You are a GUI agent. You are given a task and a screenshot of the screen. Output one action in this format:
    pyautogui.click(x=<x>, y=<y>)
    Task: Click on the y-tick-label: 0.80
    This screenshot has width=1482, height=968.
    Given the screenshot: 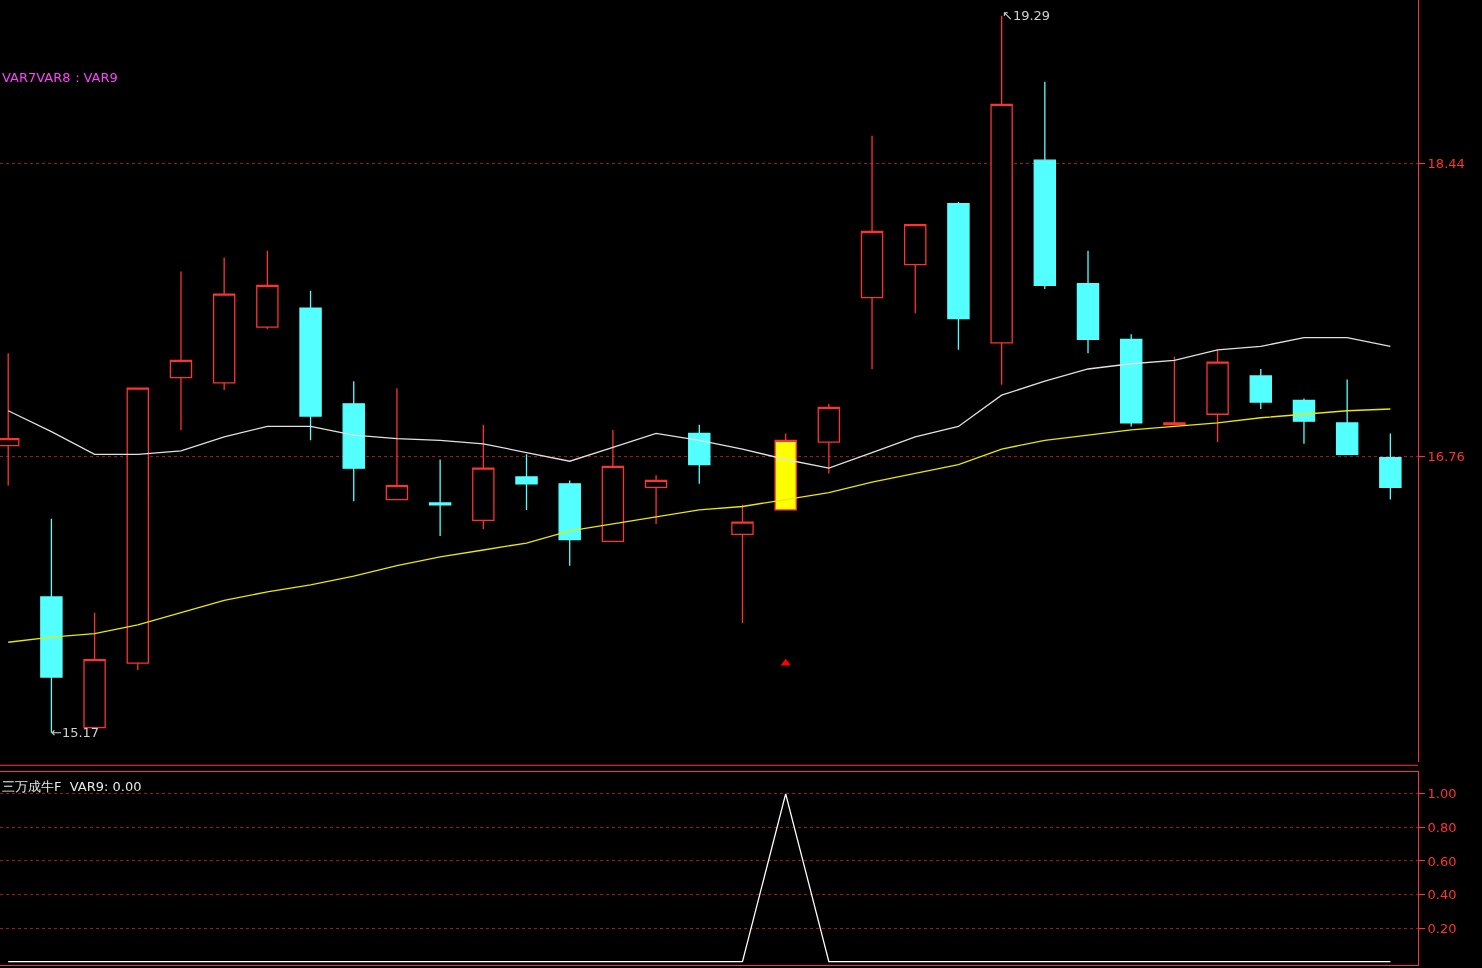 What is the action you would take?
    pyautogui.click(x=1442, y=827)
    